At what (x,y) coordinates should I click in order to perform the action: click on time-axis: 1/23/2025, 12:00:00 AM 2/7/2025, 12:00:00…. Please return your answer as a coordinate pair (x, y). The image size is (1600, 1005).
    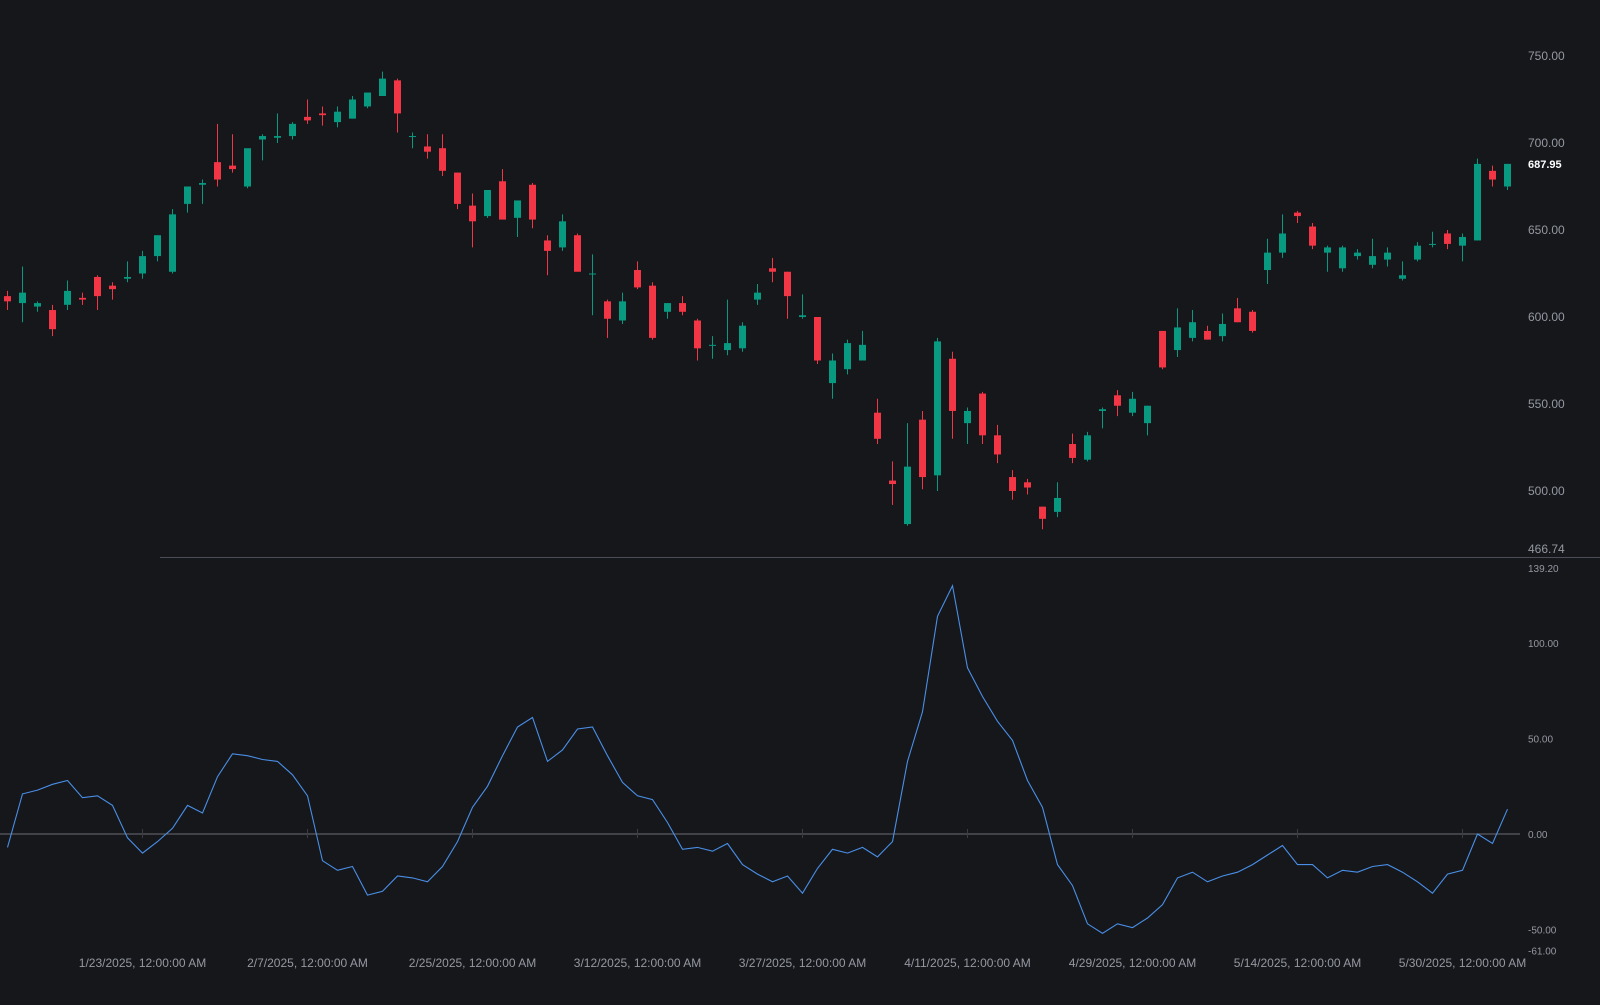
    Looking at the image, I should click on (802, 899).